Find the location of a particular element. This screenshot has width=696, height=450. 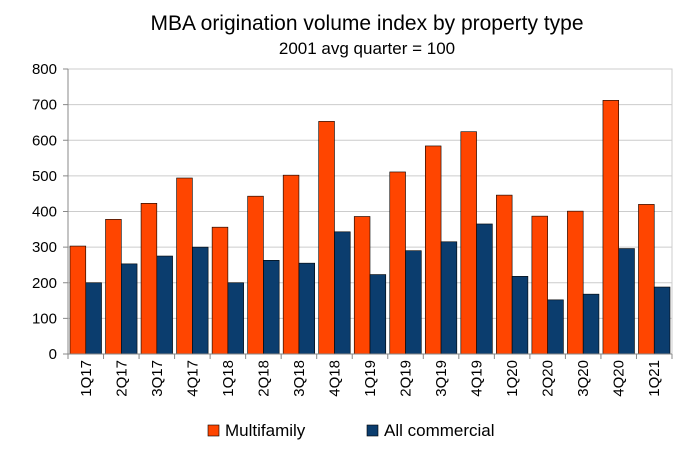

x-tick-label: 3Q18 is located at coordinates (299, 378).